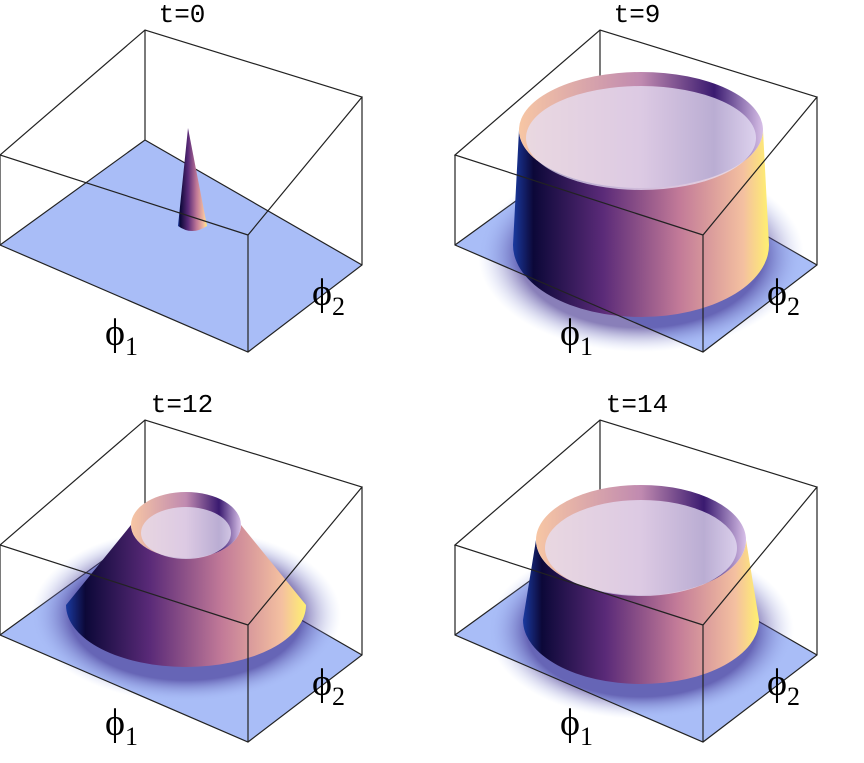  Describe the element at coordinates (637, 15) in the screenshot. I see `panel-title: t=9` at that location.